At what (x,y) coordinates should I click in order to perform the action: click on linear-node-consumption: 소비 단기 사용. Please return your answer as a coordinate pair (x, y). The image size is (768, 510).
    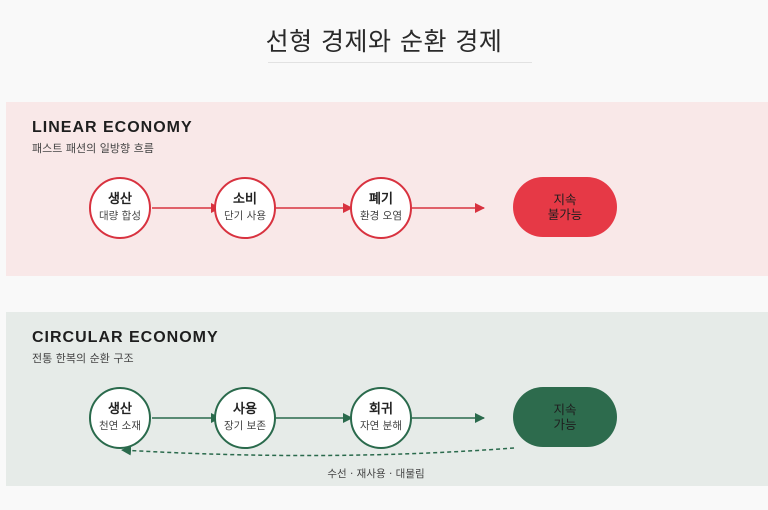
    Looking at the image, I should click on (245, 208).